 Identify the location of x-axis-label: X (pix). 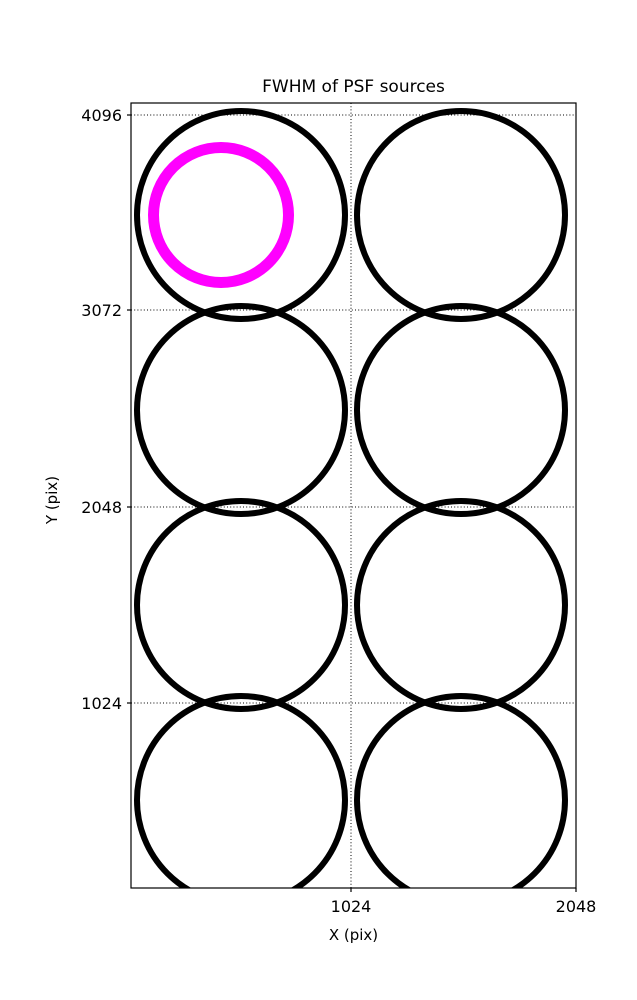
(353, 935).